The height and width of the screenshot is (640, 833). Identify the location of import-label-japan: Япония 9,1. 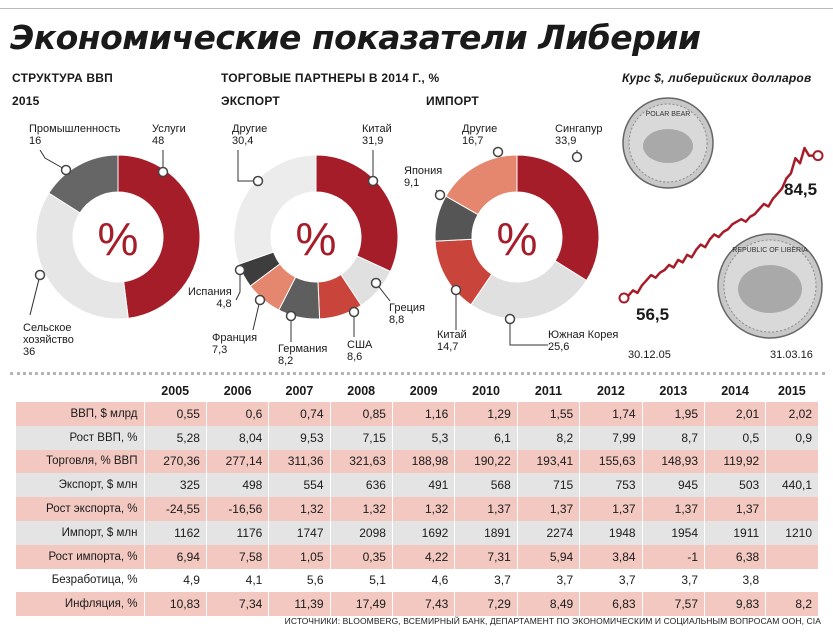
(423, 177).